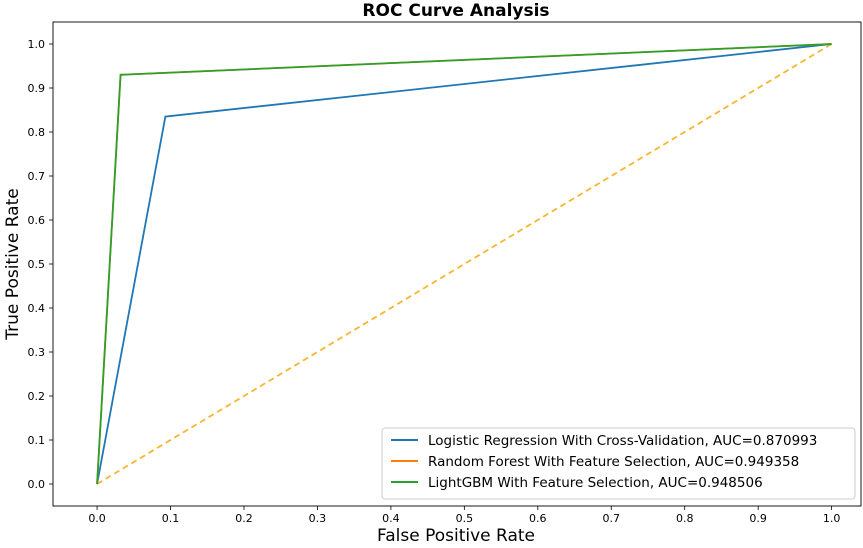 The width and height of the screenshot is (863, 548). What do you see at coordinates (538, 518) in the screenshot?
I see `x-tick-label: 0.6` at bounding box center [538, 518].